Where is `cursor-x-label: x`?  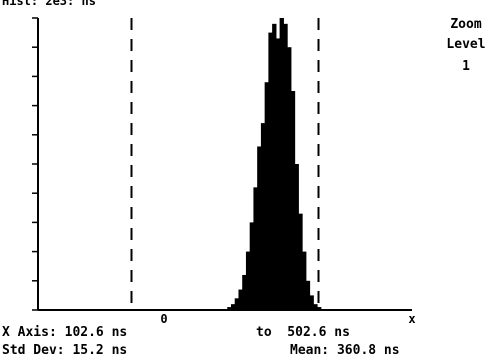 cursor-x-label: x is located at coordinates (411, 319).